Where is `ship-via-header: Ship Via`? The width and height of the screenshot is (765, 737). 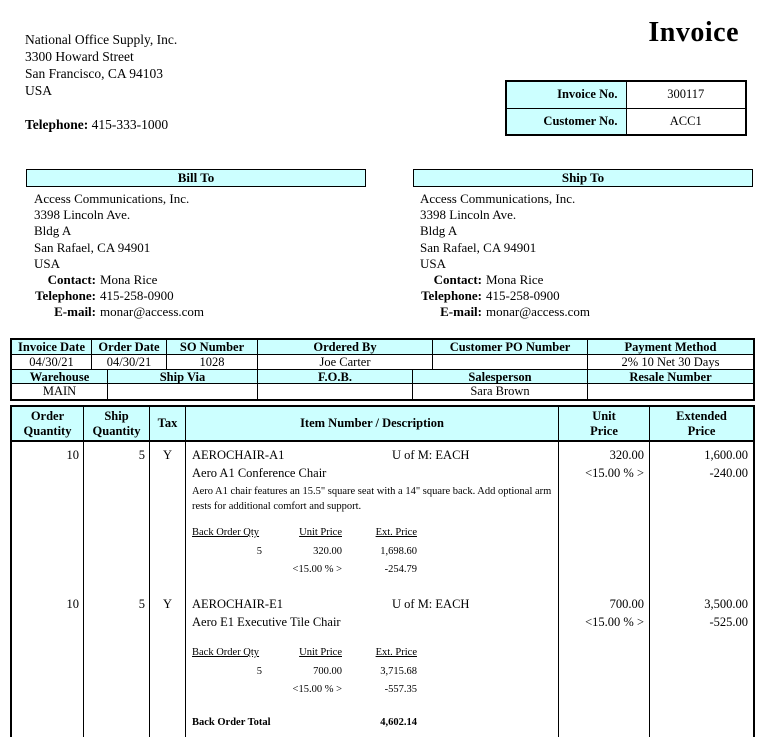
ship-via-header: Ship Via is located at coordinates (183, 377).